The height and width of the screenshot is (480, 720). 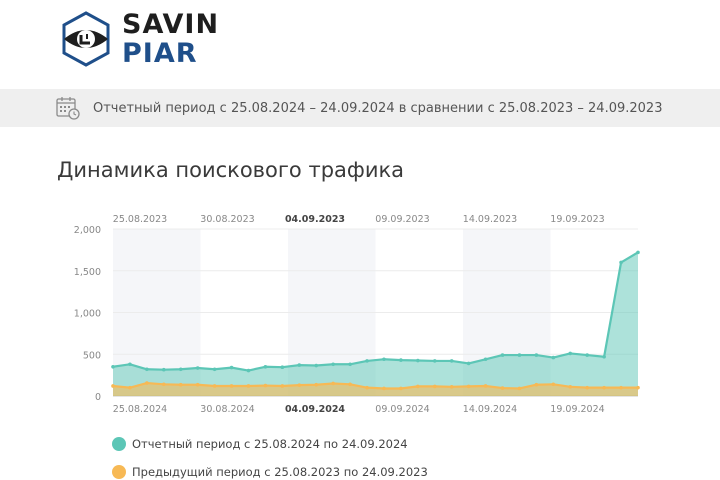 I want to click on top-axis-label: 25.08.2023, so click(x=140, y=219).